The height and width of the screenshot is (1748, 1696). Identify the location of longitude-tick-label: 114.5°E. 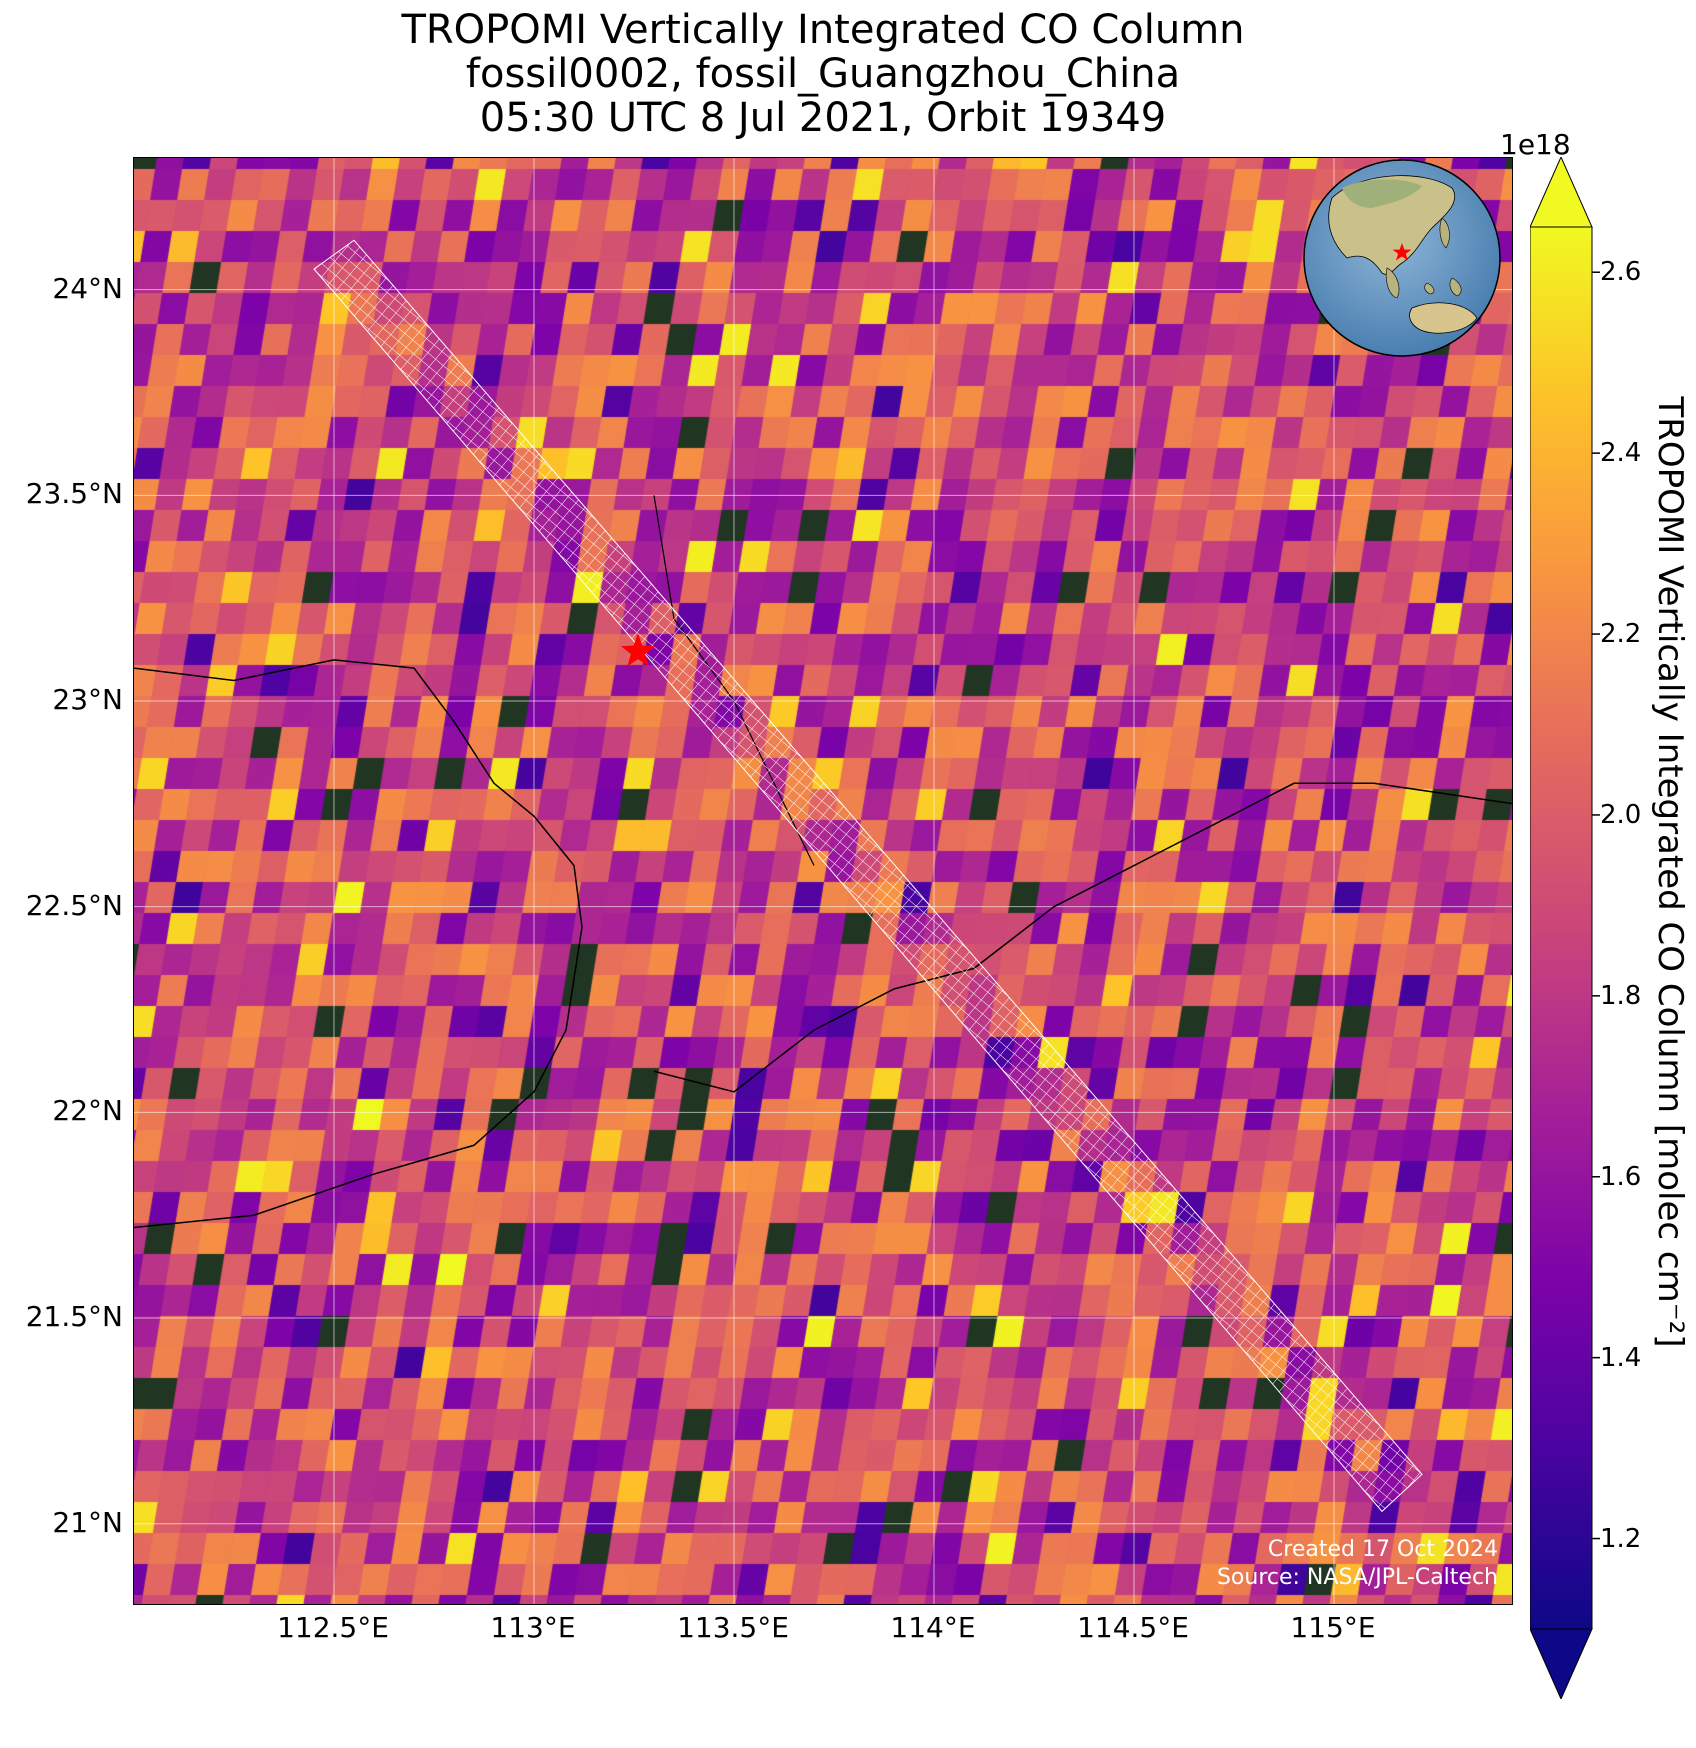
(1133, 1627).